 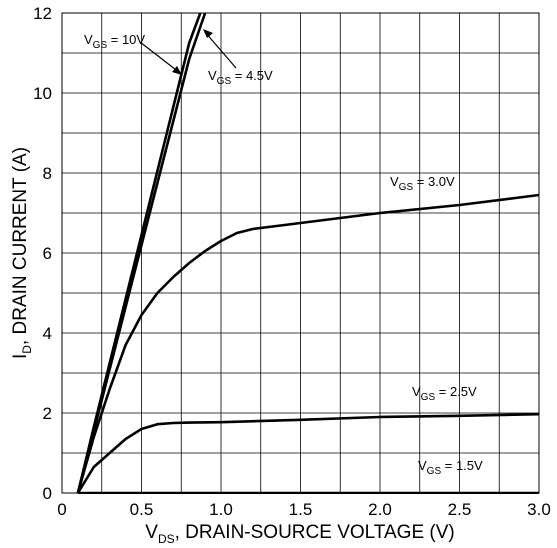 I want to click on y-tick-label: 0, so click(x=47, y=493).